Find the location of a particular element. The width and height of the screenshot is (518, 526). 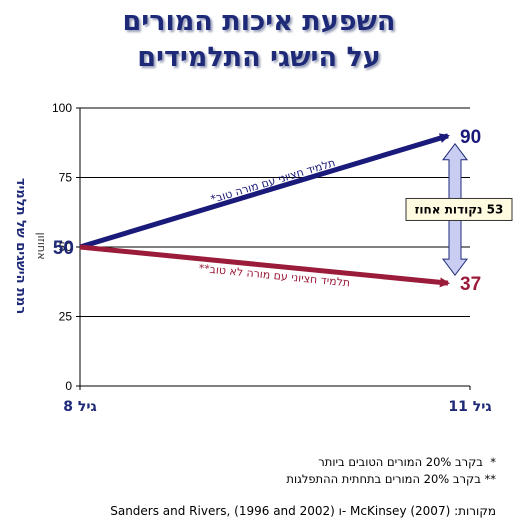

x-tick-label: גיל 11 is located at coordinates (469, 407).